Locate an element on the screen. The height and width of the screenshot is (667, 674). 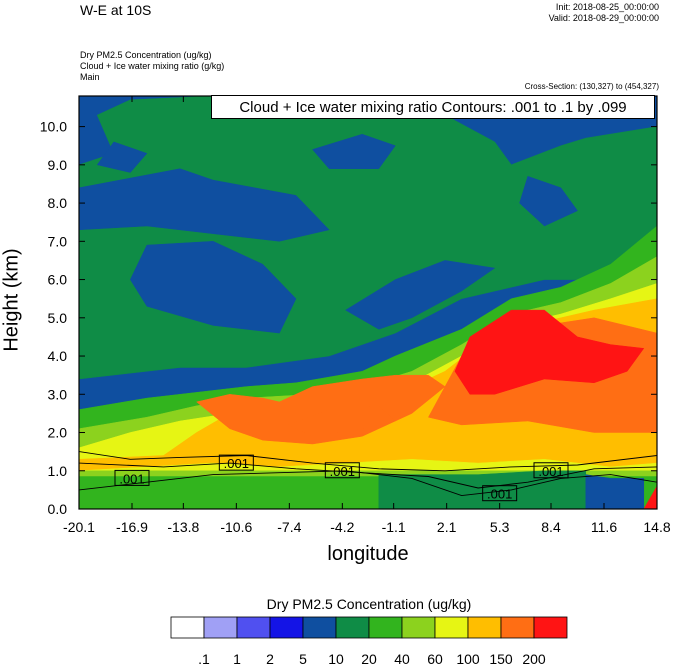
x-tick-label-0: -20.1 is located at coordinates (79, 527).